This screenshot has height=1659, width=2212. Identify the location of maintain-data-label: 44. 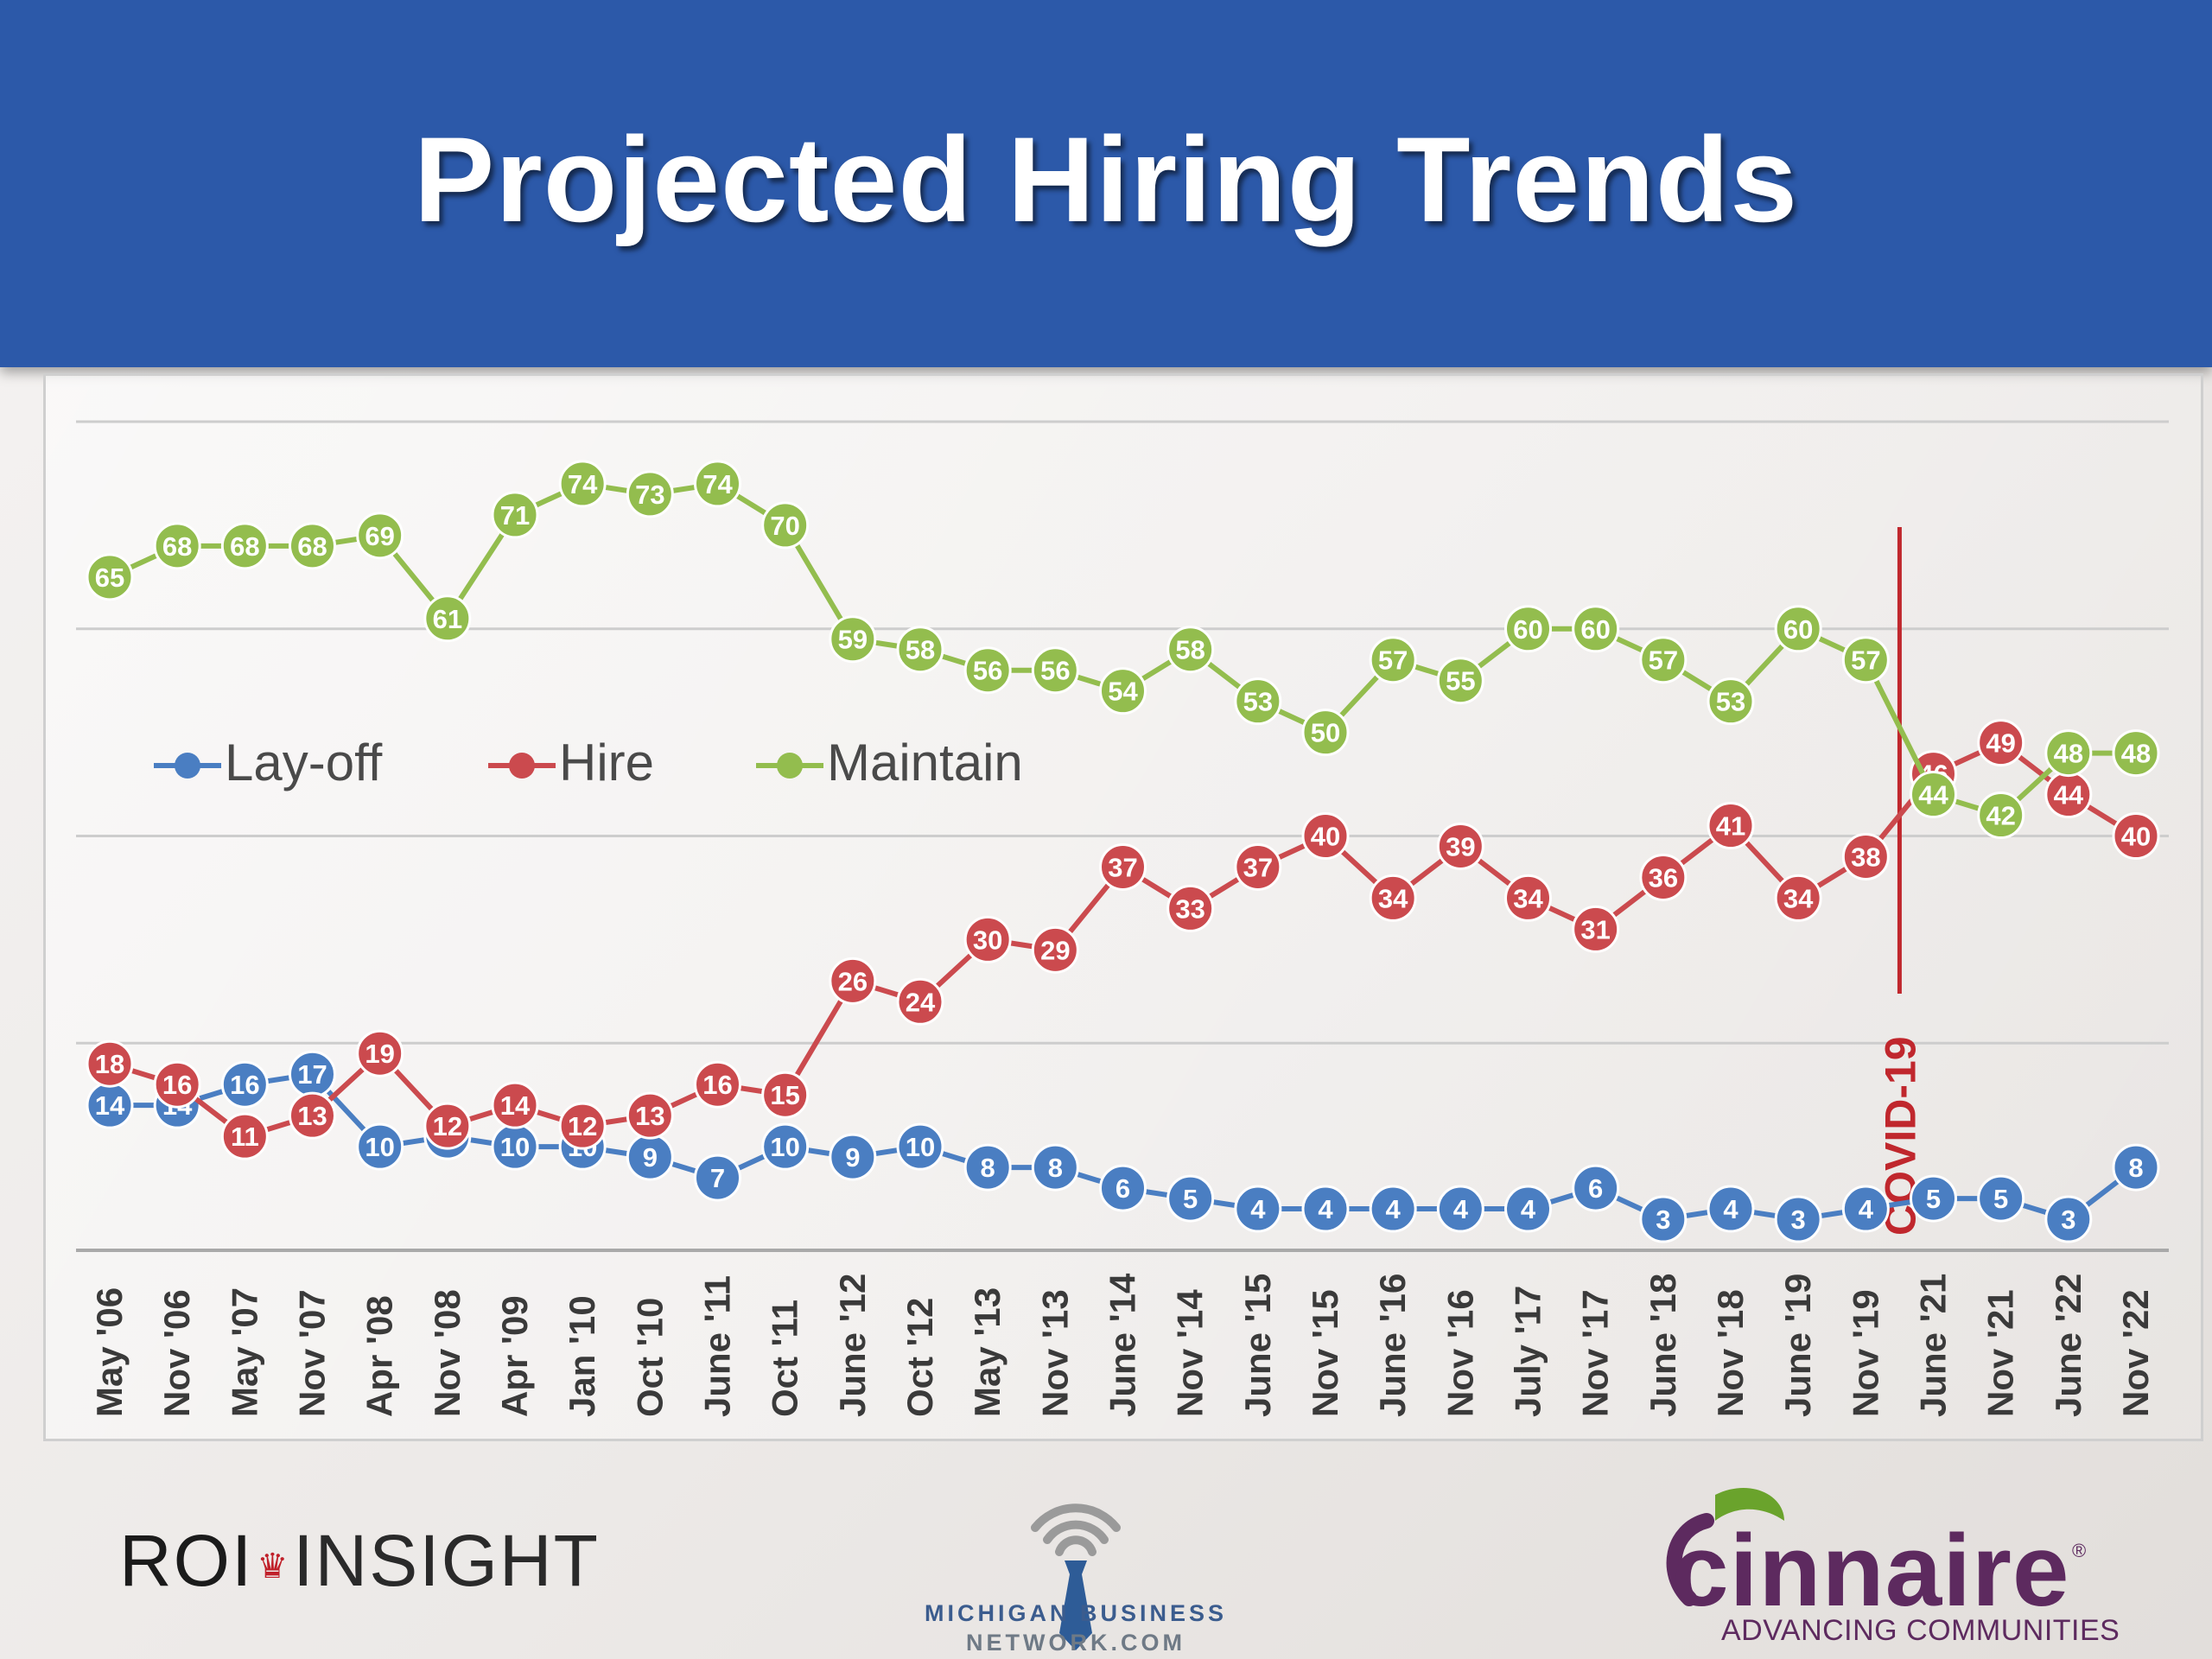
(1933, 795).